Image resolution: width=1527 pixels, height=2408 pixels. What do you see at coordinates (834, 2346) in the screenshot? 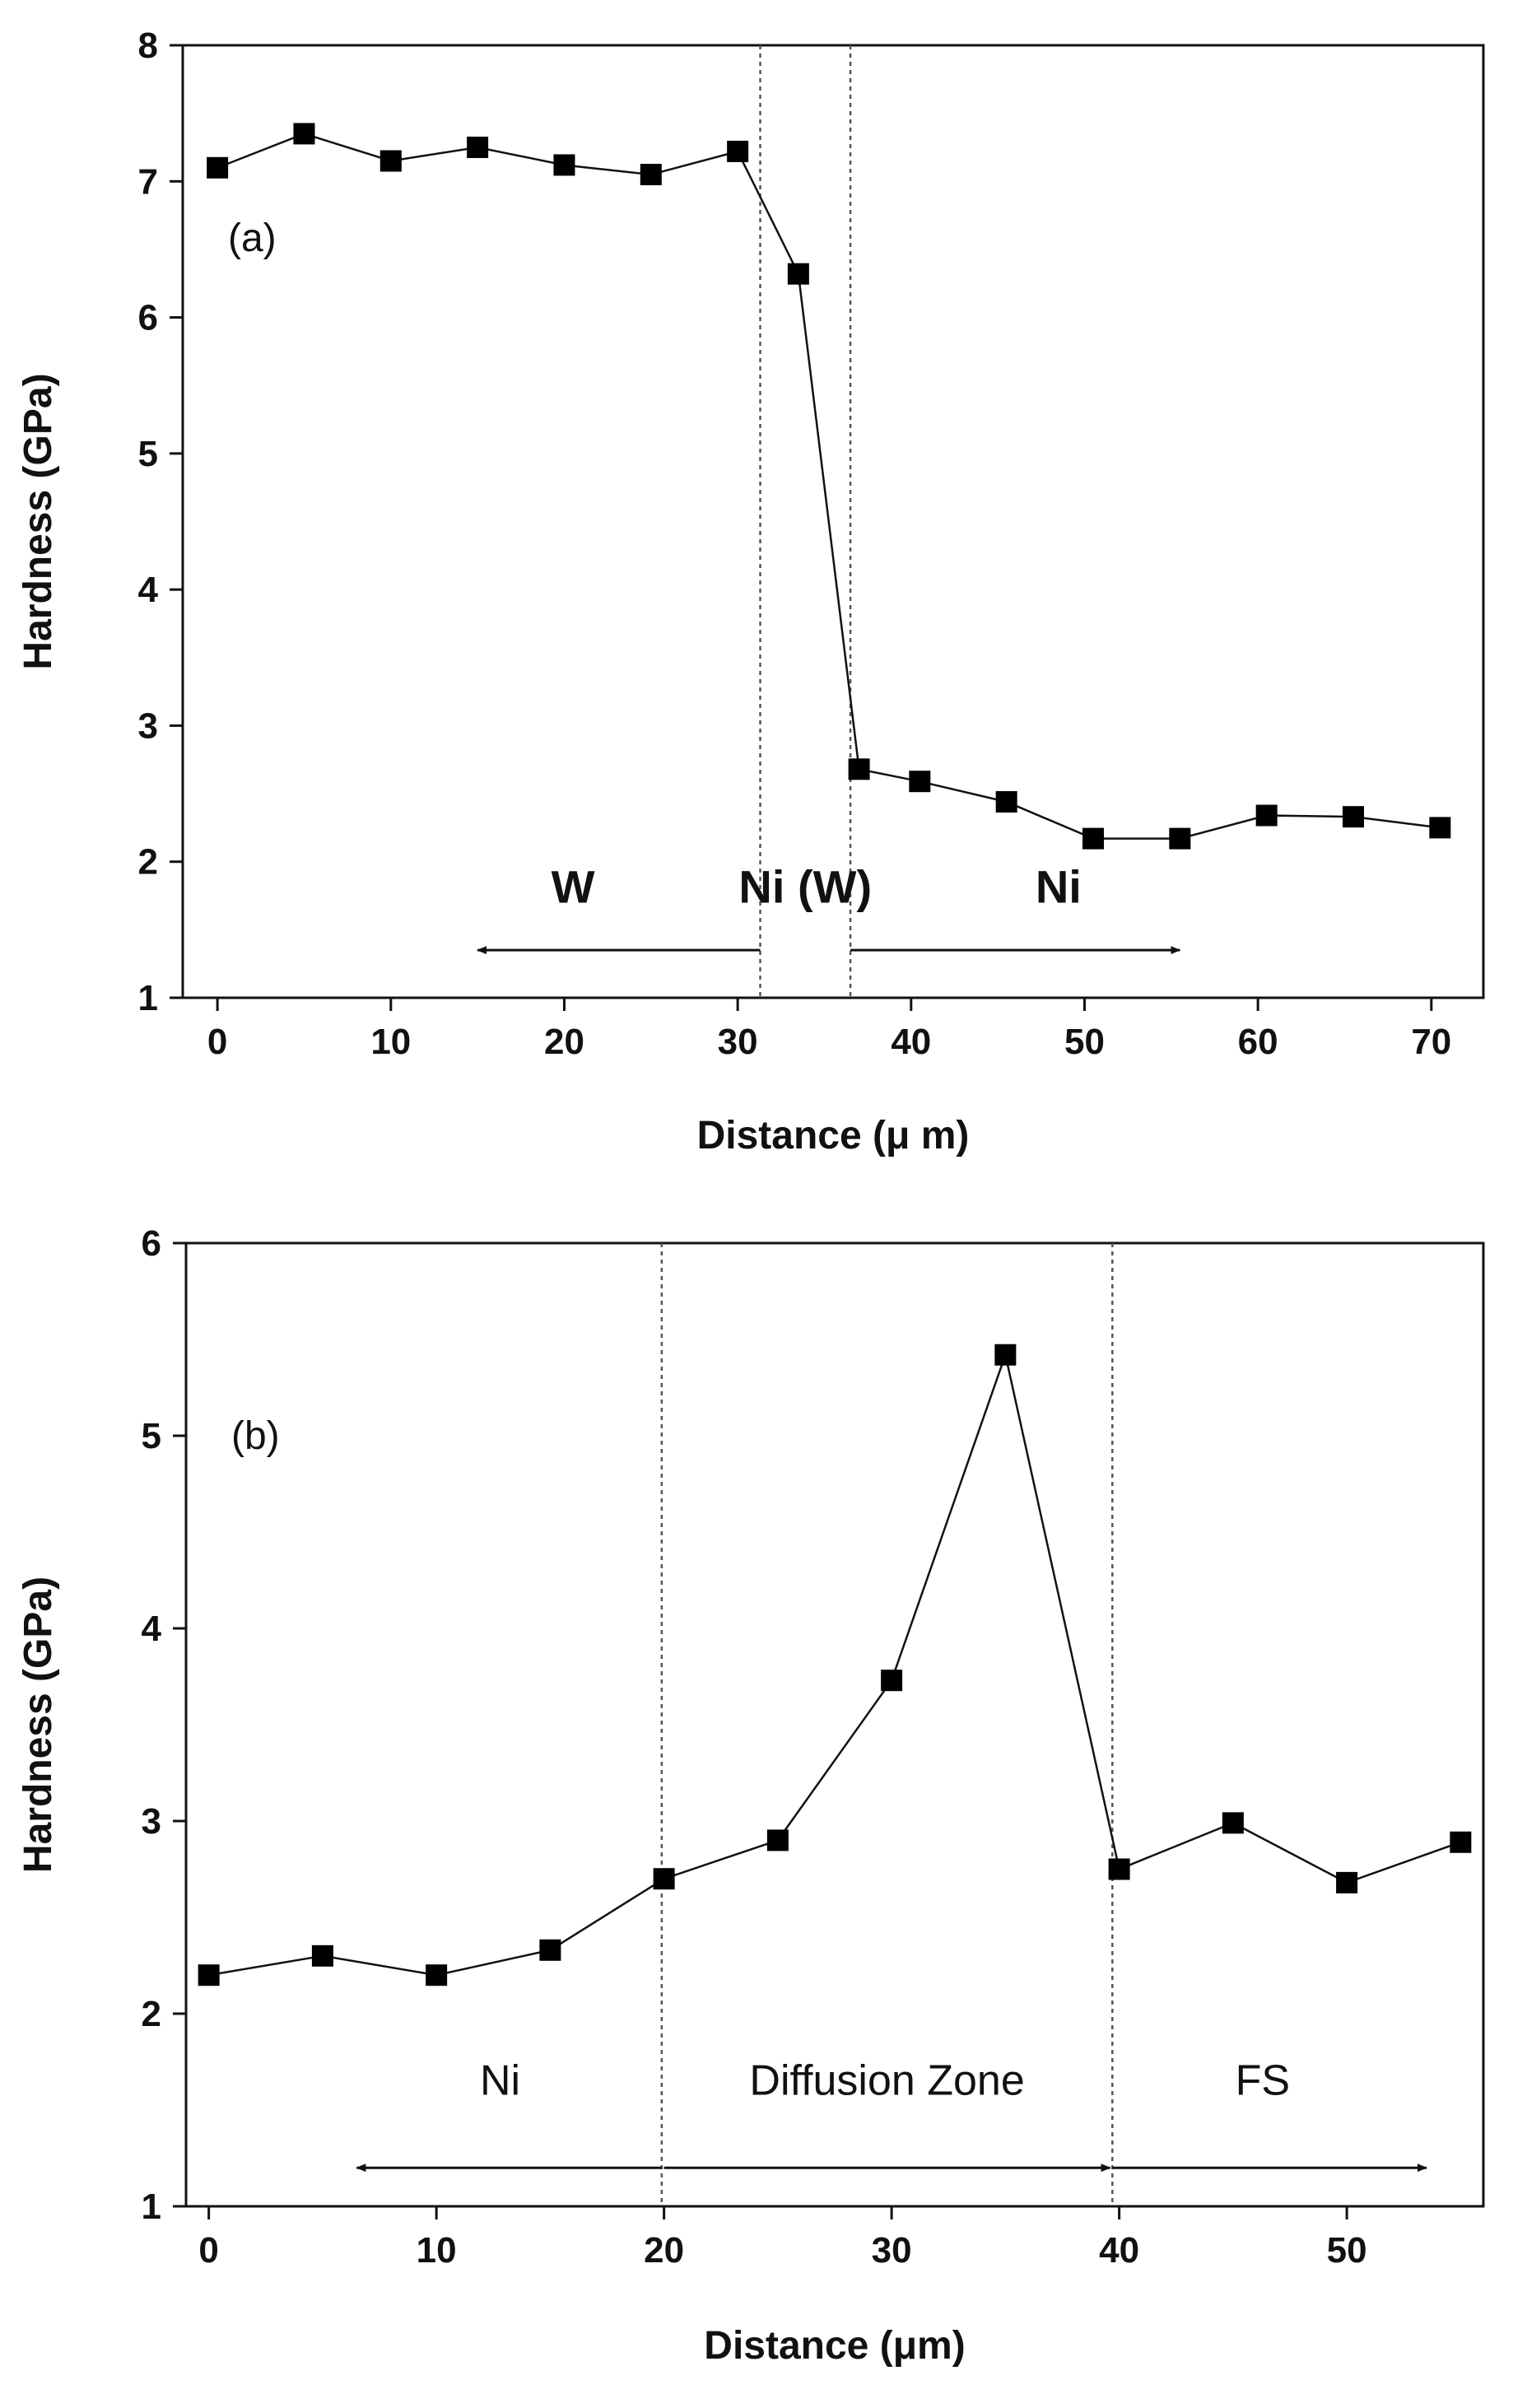
I see `x-axis-title: Distance (μm)` at bounding box center [834, 2346].